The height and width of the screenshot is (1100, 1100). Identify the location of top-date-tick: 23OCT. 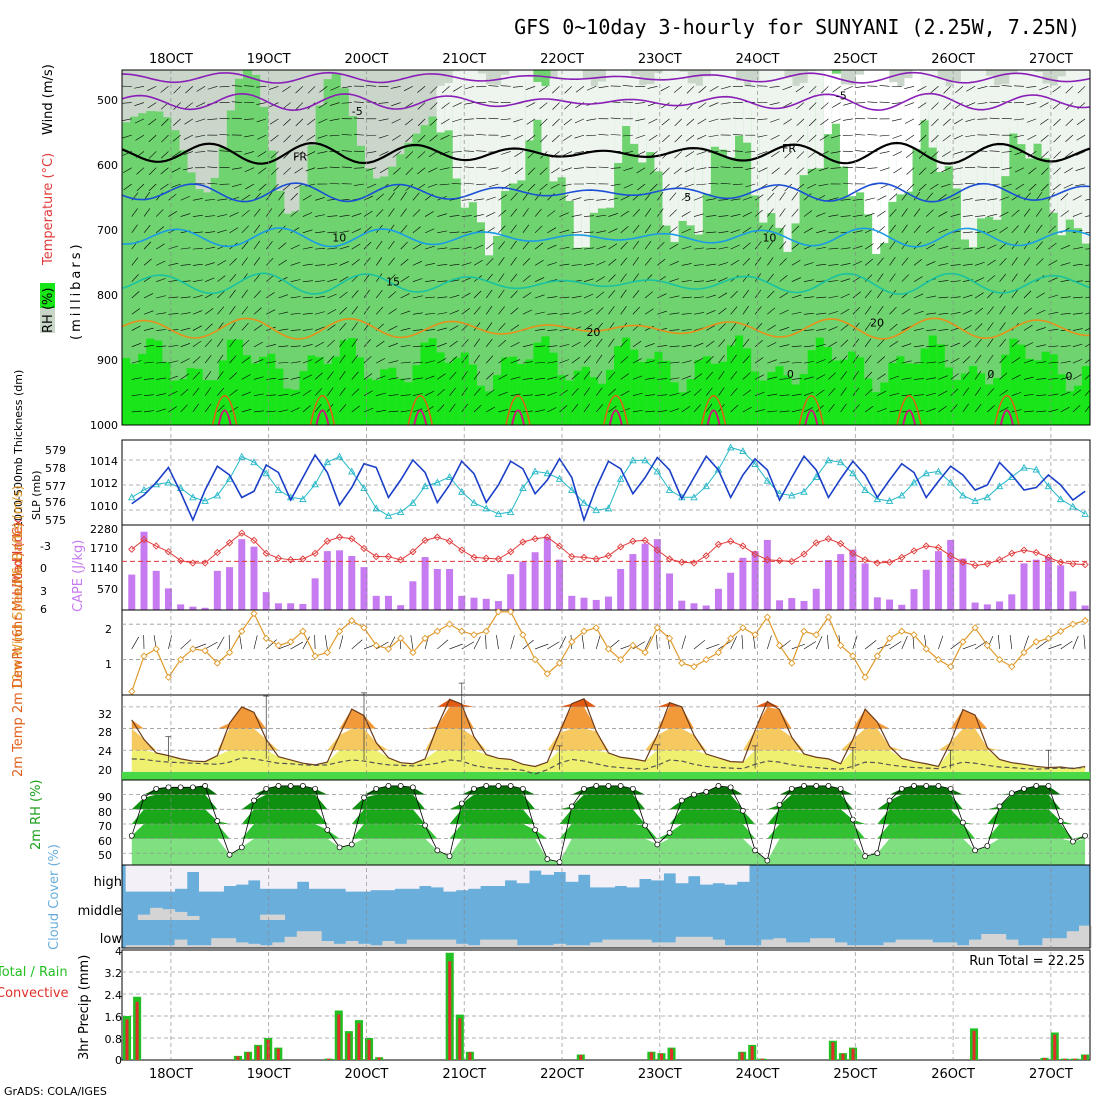
(660, 59).